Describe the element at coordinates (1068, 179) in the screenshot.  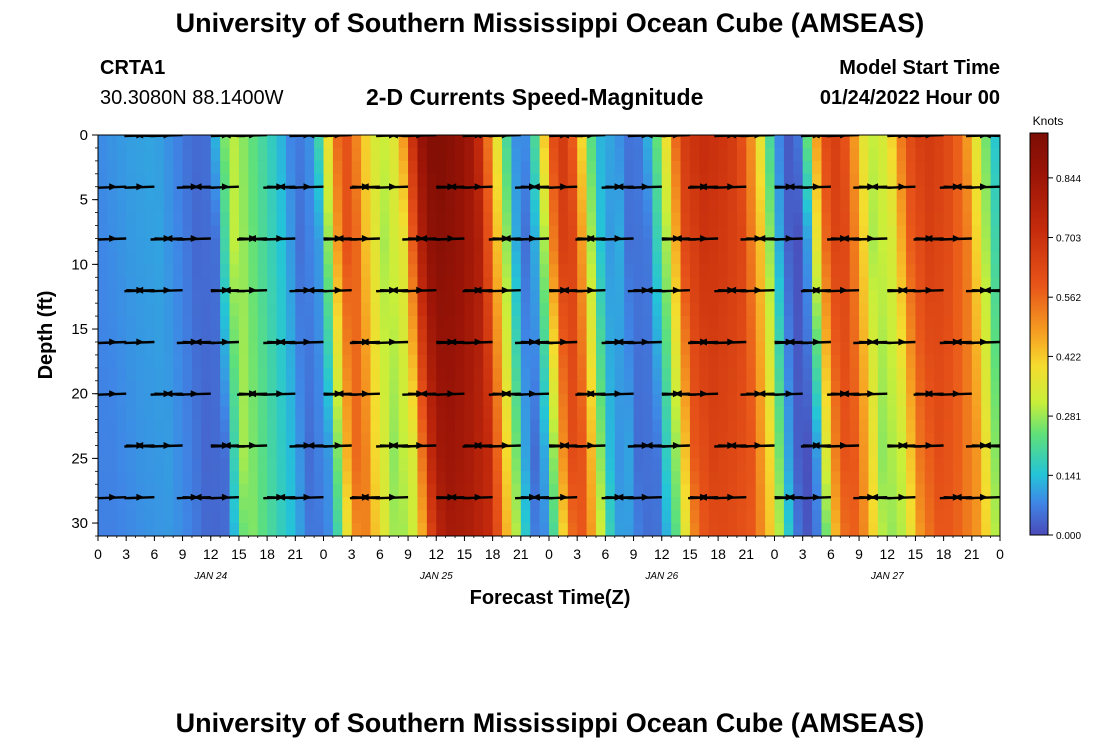
I see `colorbar-tick-label: 0.844` at that location.